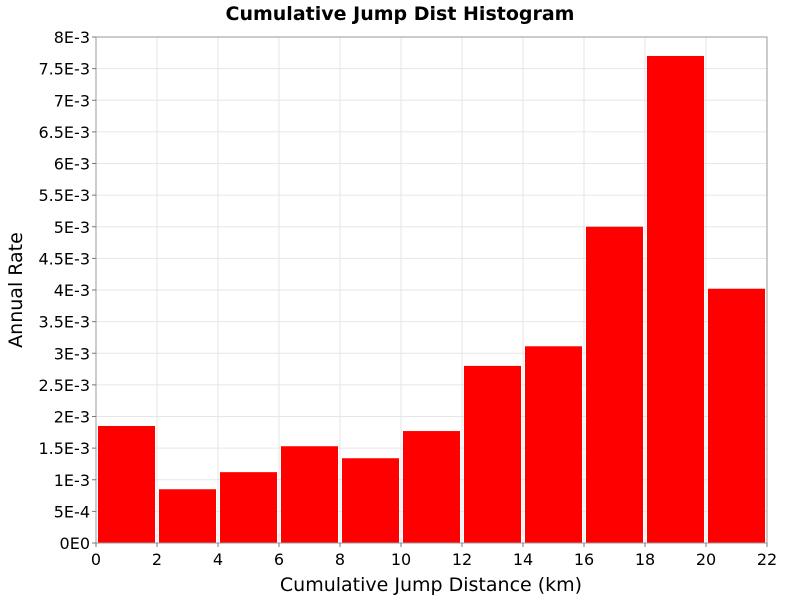 This screenshot has width=800, height=600. Describe the element at coordinates (431, 585) in the screenshot. I see `x-axis-label: Cumulative Jump Distance (km)` at that location.